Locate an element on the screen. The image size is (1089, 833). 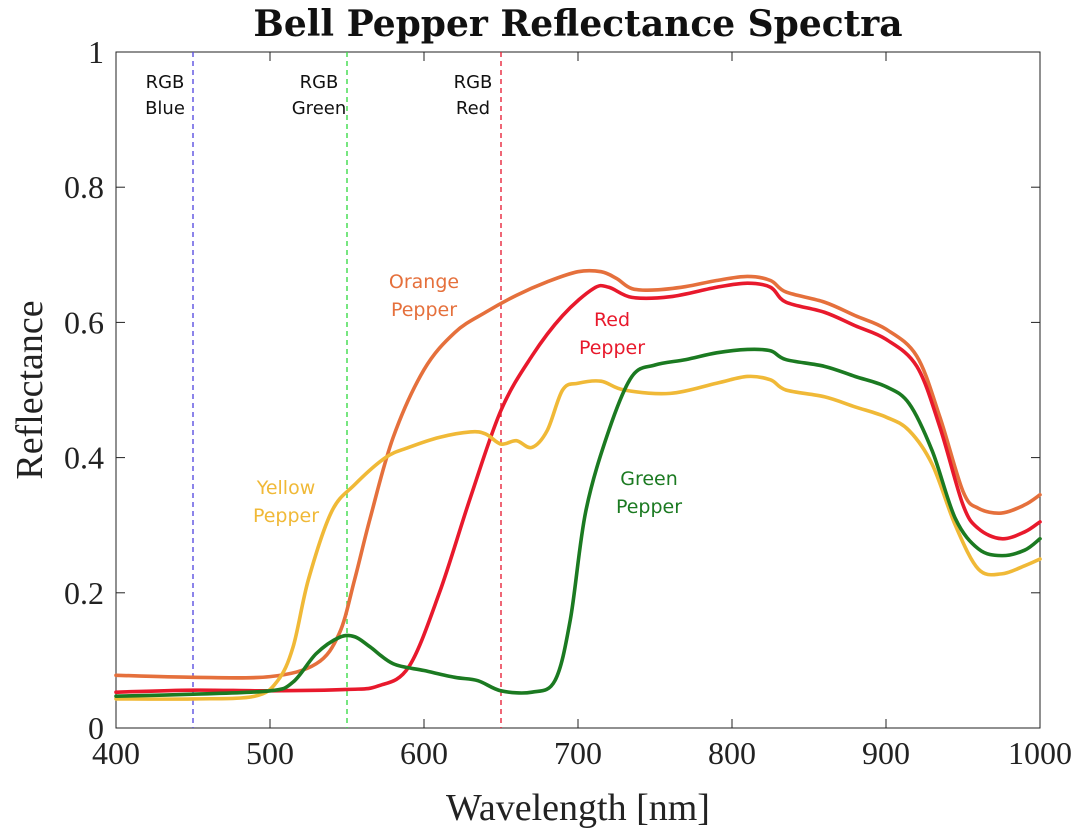
rgb-reference-label: Red is located at coordinates (473, 108).